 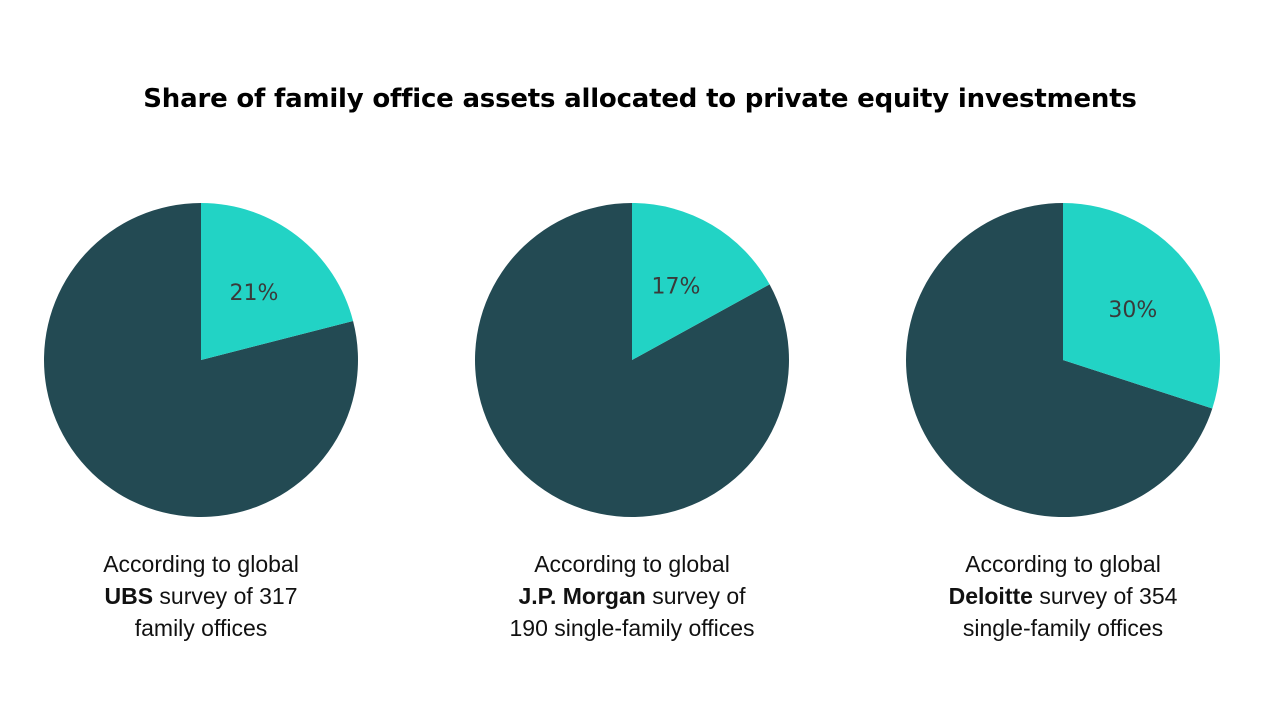 I want to click on caption-line3: 190 single-family offices, so click(x=632, y=628).